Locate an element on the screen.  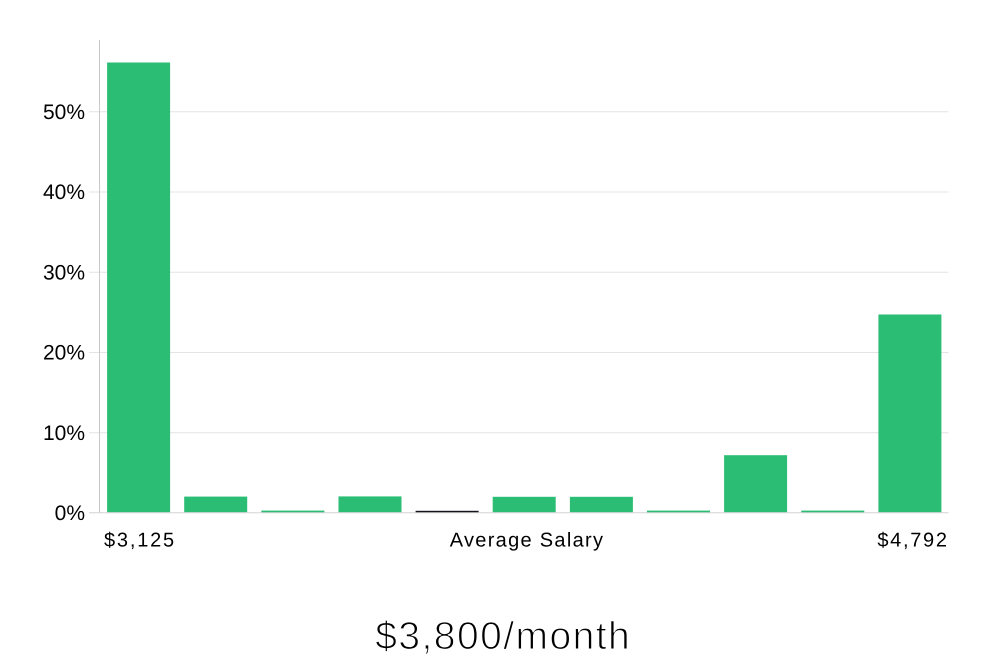
svg-text: $3,125 is located at coordinates (140, 541).